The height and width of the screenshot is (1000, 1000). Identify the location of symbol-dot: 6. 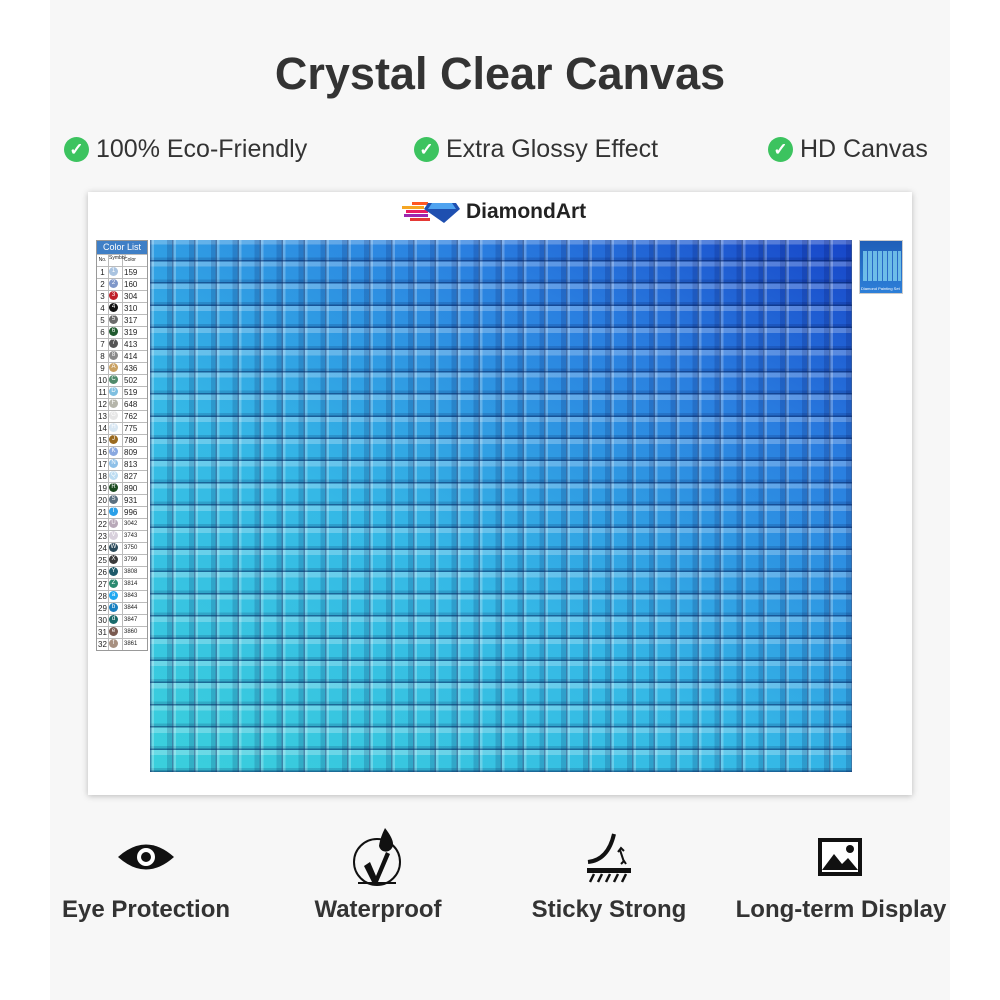
(113, 331).